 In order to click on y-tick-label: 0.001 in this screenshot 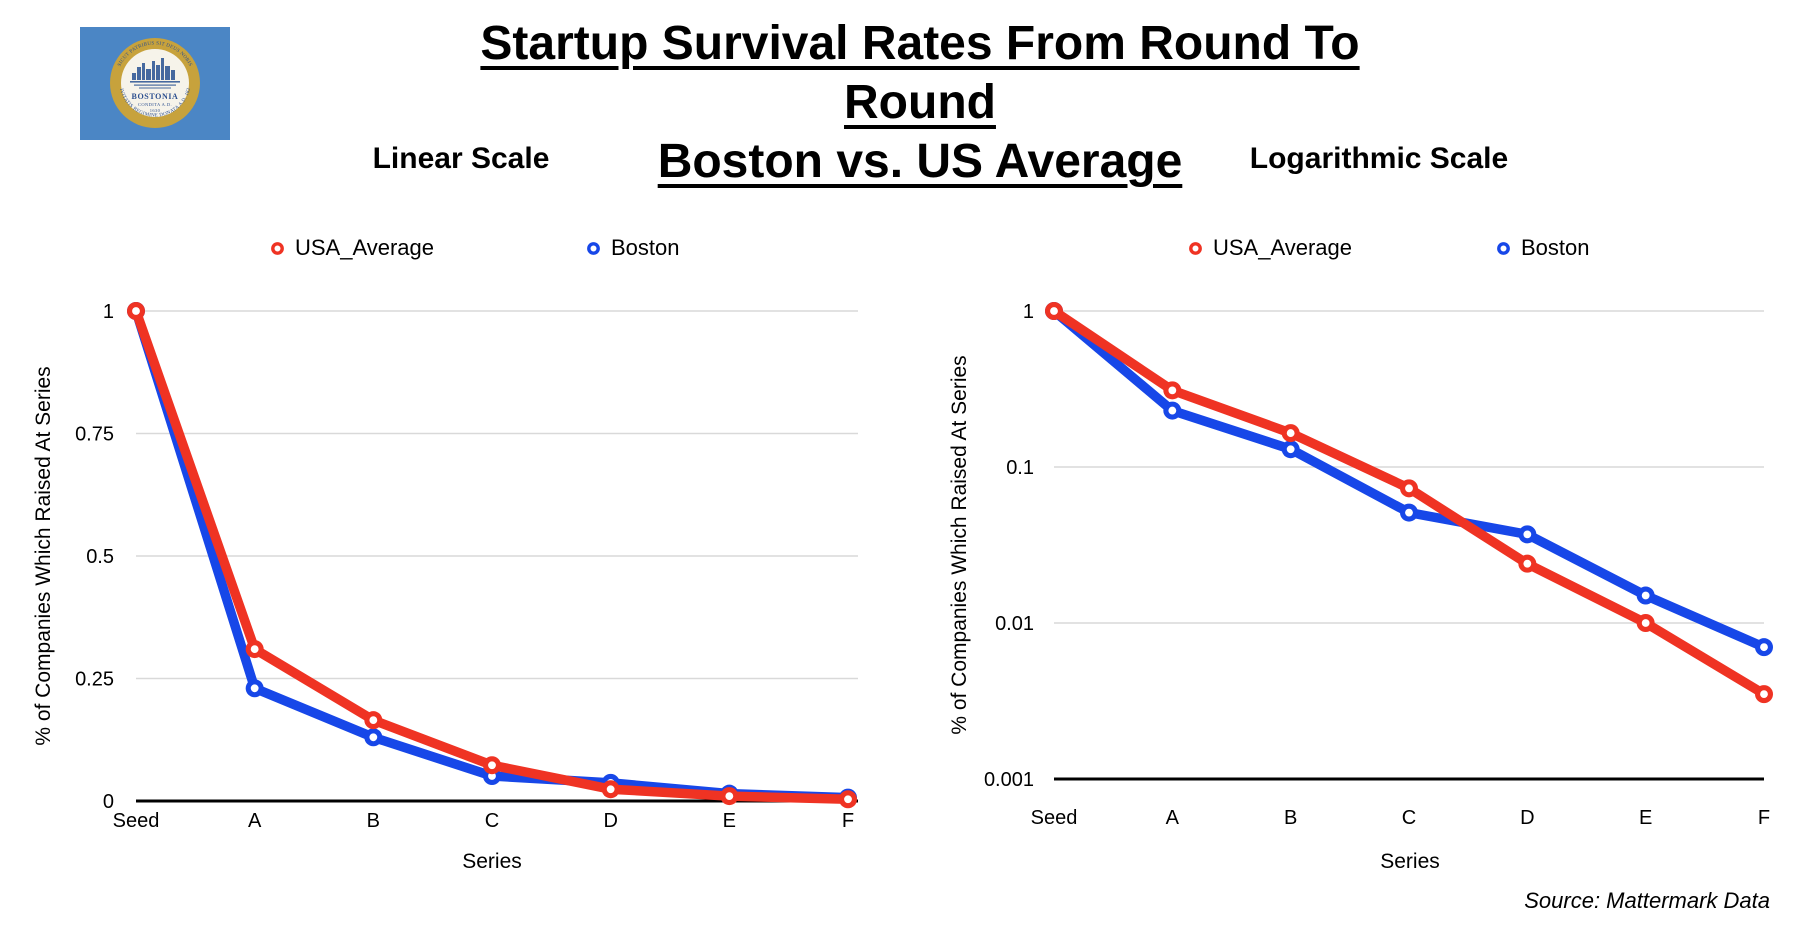, I will do `click(1009, 780)`.